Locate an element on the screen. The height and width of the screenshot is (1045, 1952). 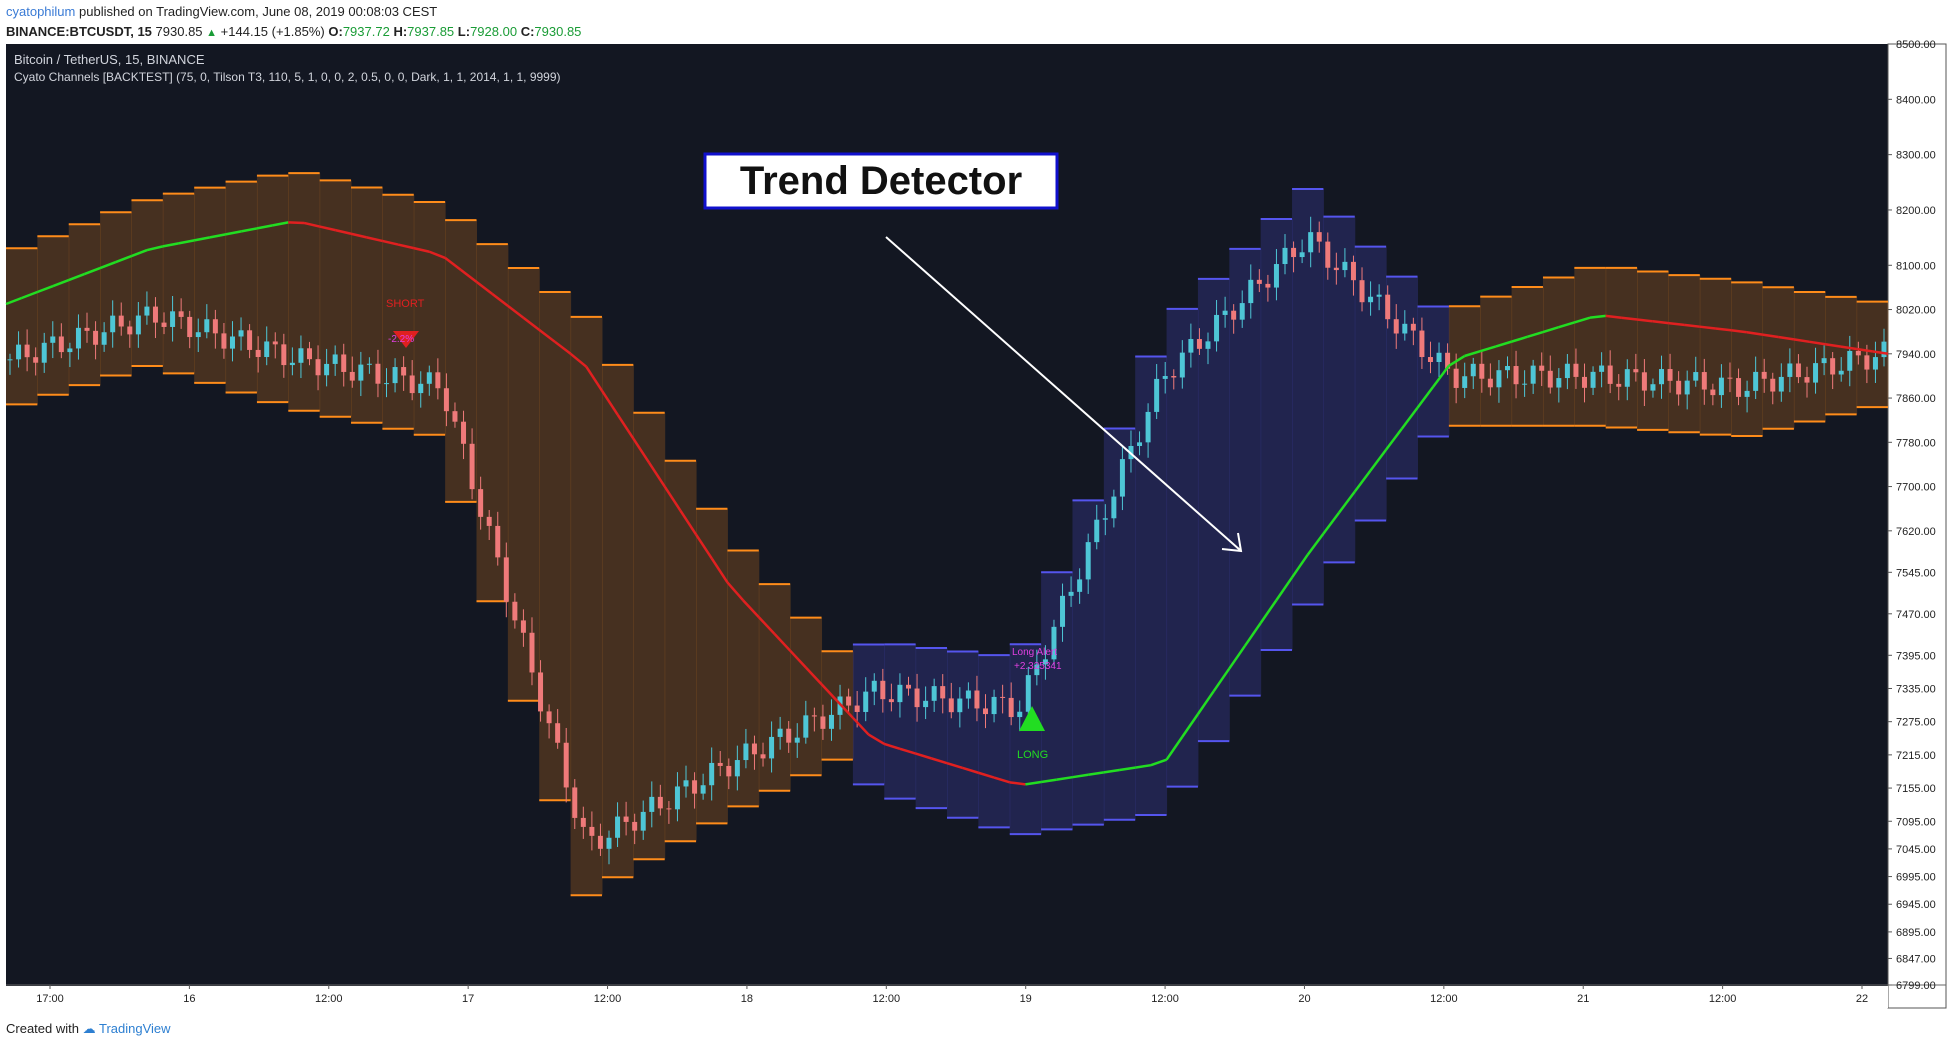
tradingview-logo-icon: ☁ is located at coordinates (89, 1028).